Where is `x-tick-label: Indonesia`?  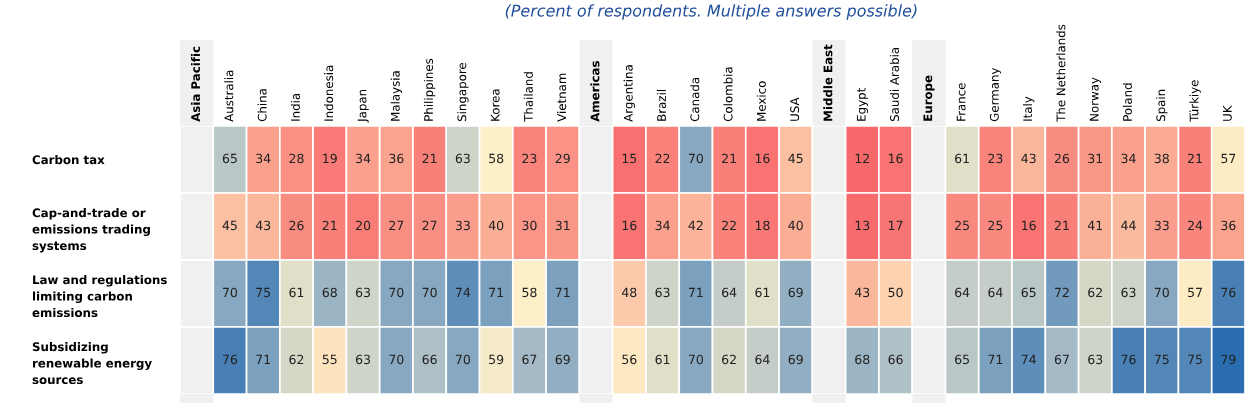
x-tick-label: Indonesia is located at coordinates (329, 93).